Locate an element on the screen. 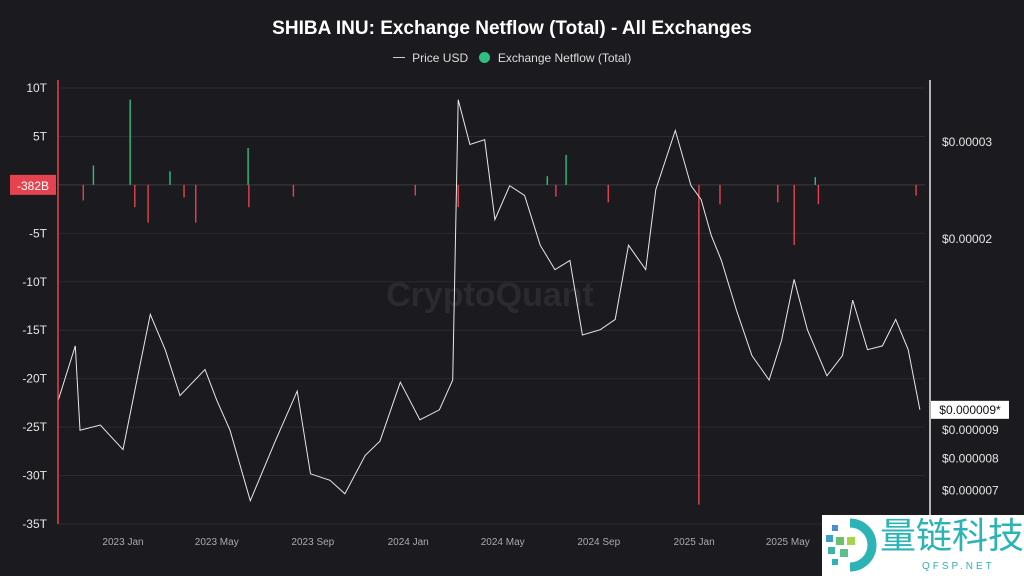  x-tick-label: 2025 Jan is located at coordinates (694, 542).